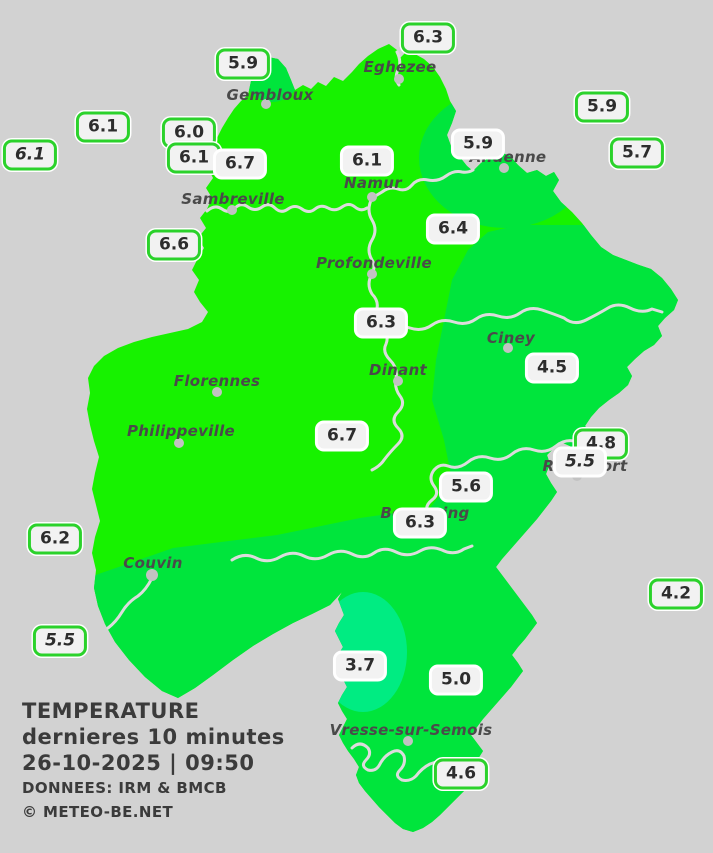 The image size is (713, 853). What do you see at coordinates (153, 563) in the screenshot?
I see `city-label-couvin: Couvin` at bounding box center [153, 563].